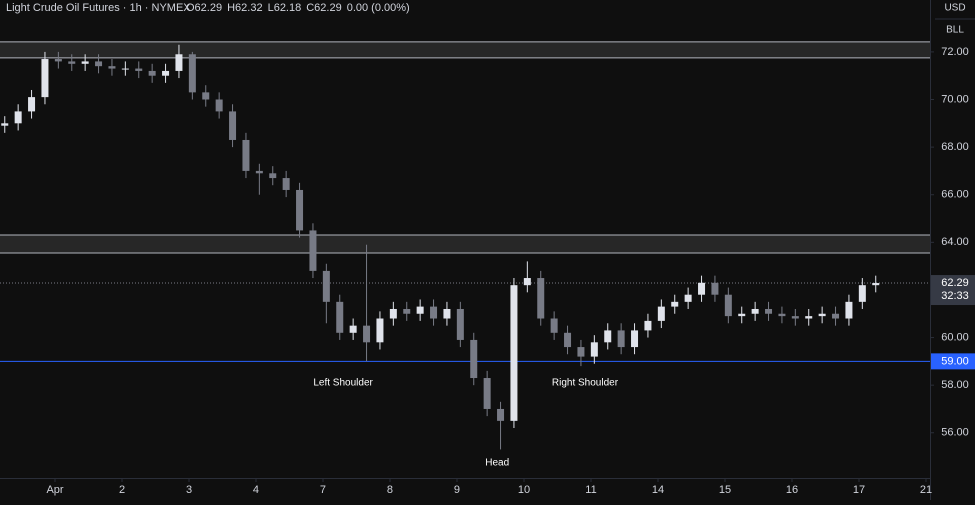 The height and width of the screenshot is (505, 975). Describe the element at coordinates (323, 490) in the screenshot. I see `x-tick-label: 7` at that location.